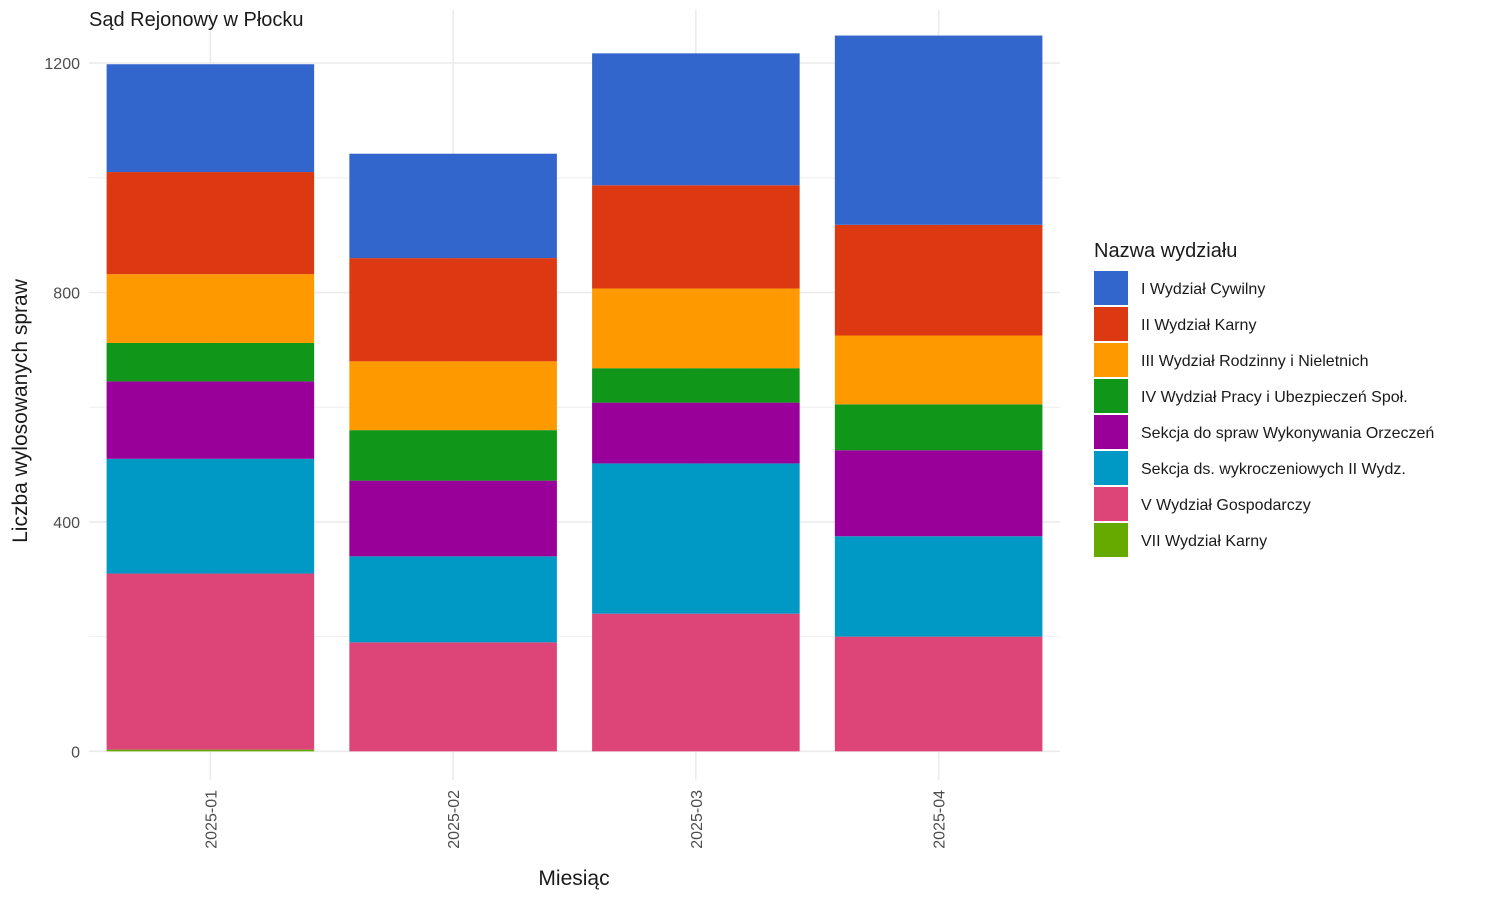  I want to click on y-axis: 0 400 800 1200, so click(62, 408).